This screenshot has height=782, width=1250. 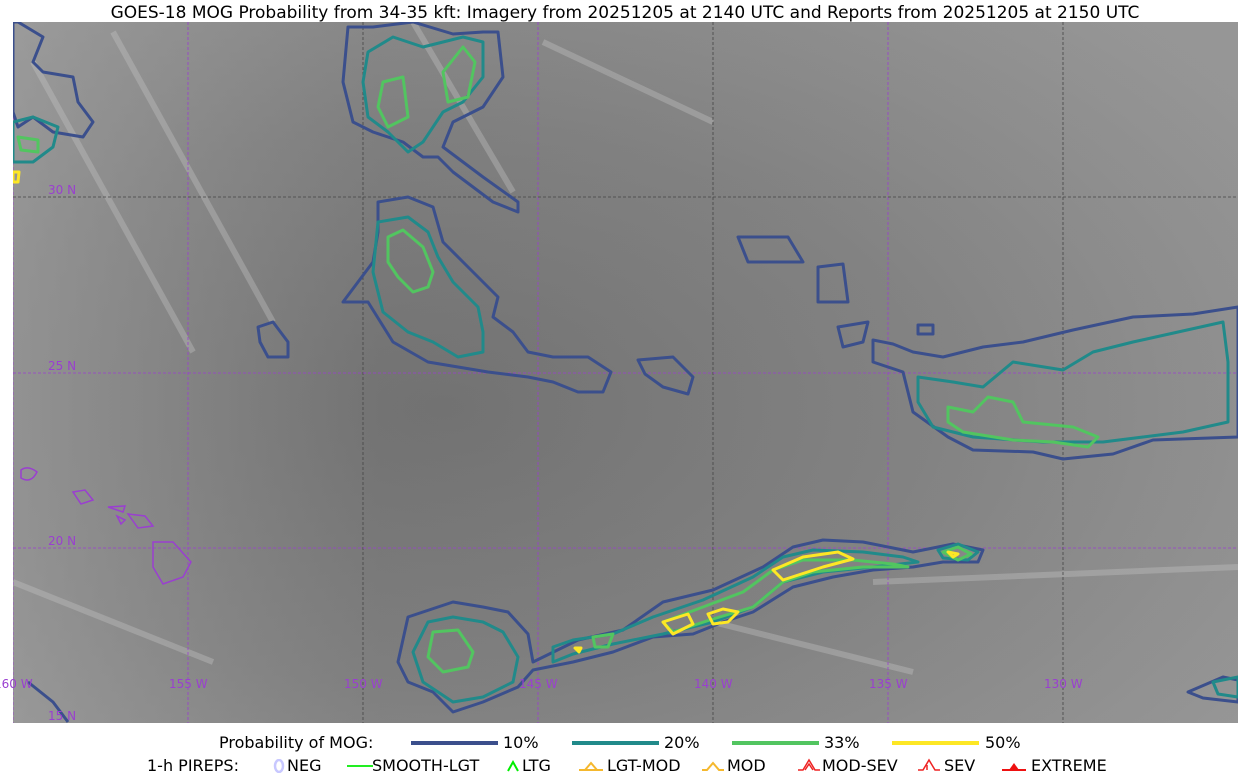 What do you see at coordinates (591, 766) in the screenshot?
I see `lgt-mod-icon` at bounding box center [591, 766].